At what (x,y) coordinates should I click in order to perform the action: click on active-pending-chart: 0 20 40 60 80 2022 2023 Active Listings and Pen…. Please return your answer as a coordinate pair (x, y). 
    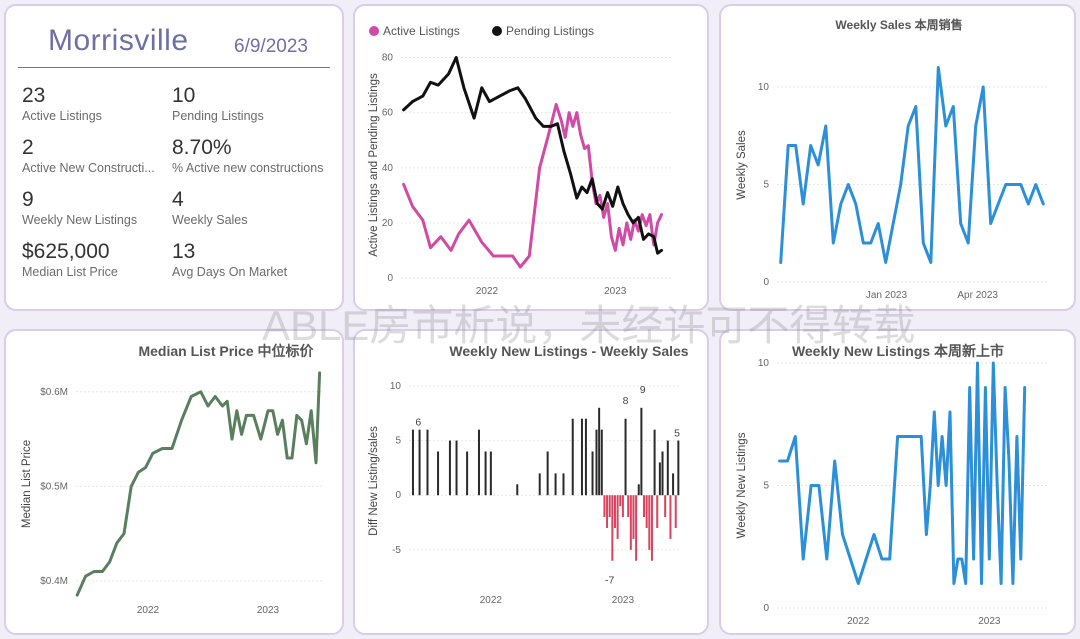
    Looking at the image, I should click on (520, 160).